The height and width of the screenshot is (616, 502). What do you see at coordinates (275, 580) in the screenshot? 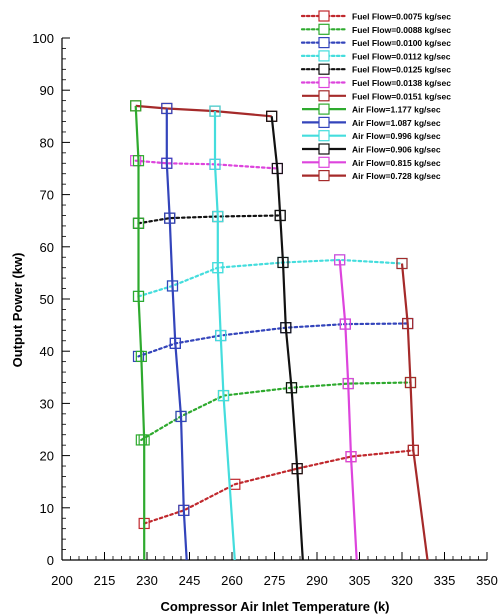
I see `x-tick-label: 275` at bounding box center [275, 580].